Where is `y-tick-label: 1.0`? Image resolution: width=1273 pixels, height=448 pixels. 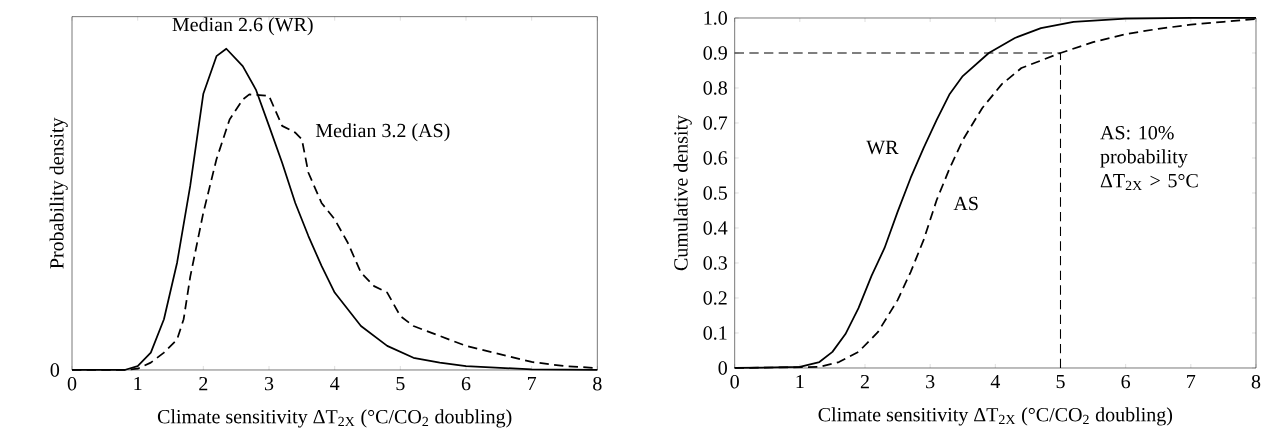
y-tick-label: 1.0 is located at coordinates (715, 18).